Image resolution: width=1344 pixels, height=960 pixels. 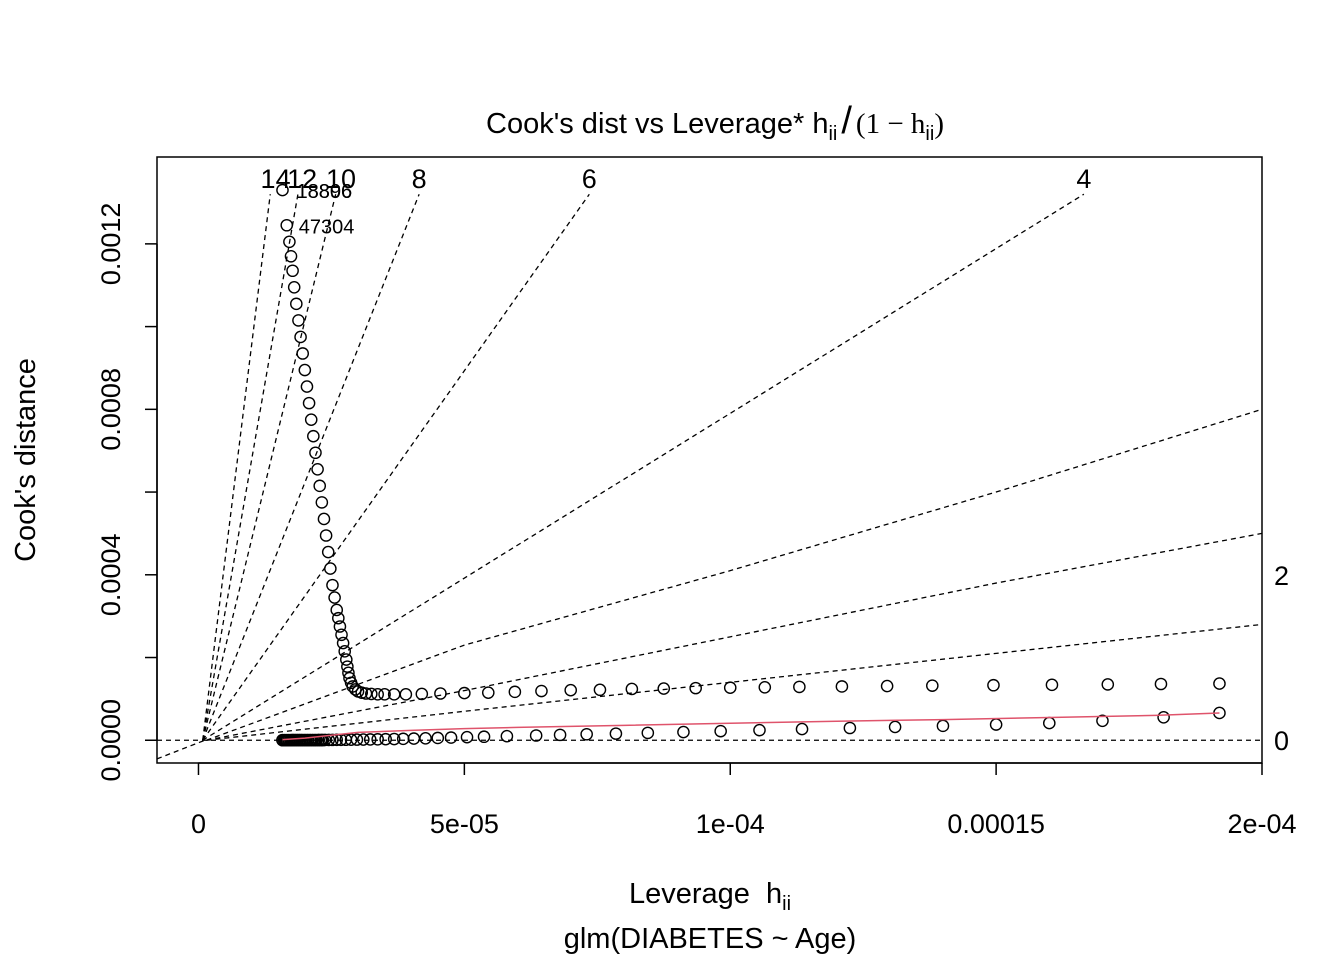 What do you see at coordinates (198, 824) in the screenshot?
I see `x-tick-label-0: 0` at bounding box center [198, 824].